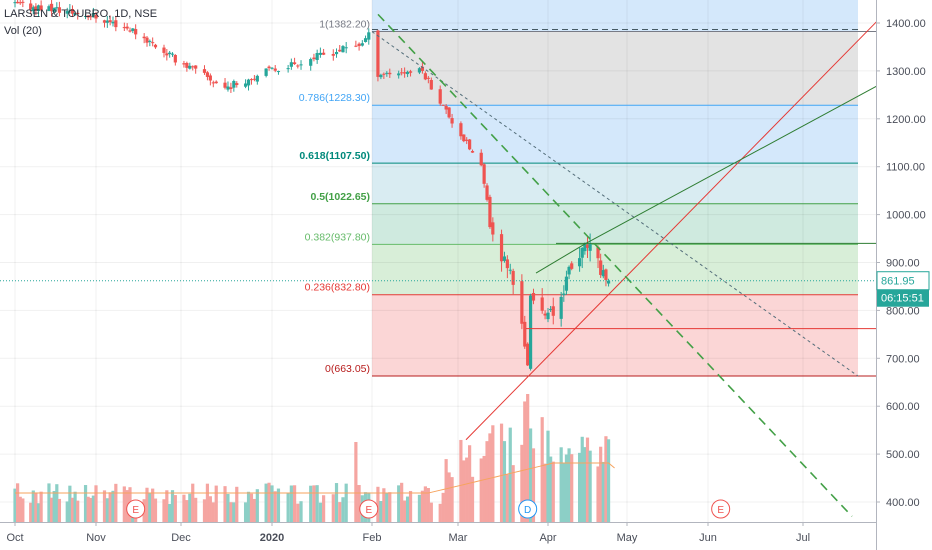 The height and width of the screenshot is (550, 932). What do you see at coordinates (23, 31) in the screenshot?
I see `volume-header: Vol (20)` at bounding box center [23, 31].